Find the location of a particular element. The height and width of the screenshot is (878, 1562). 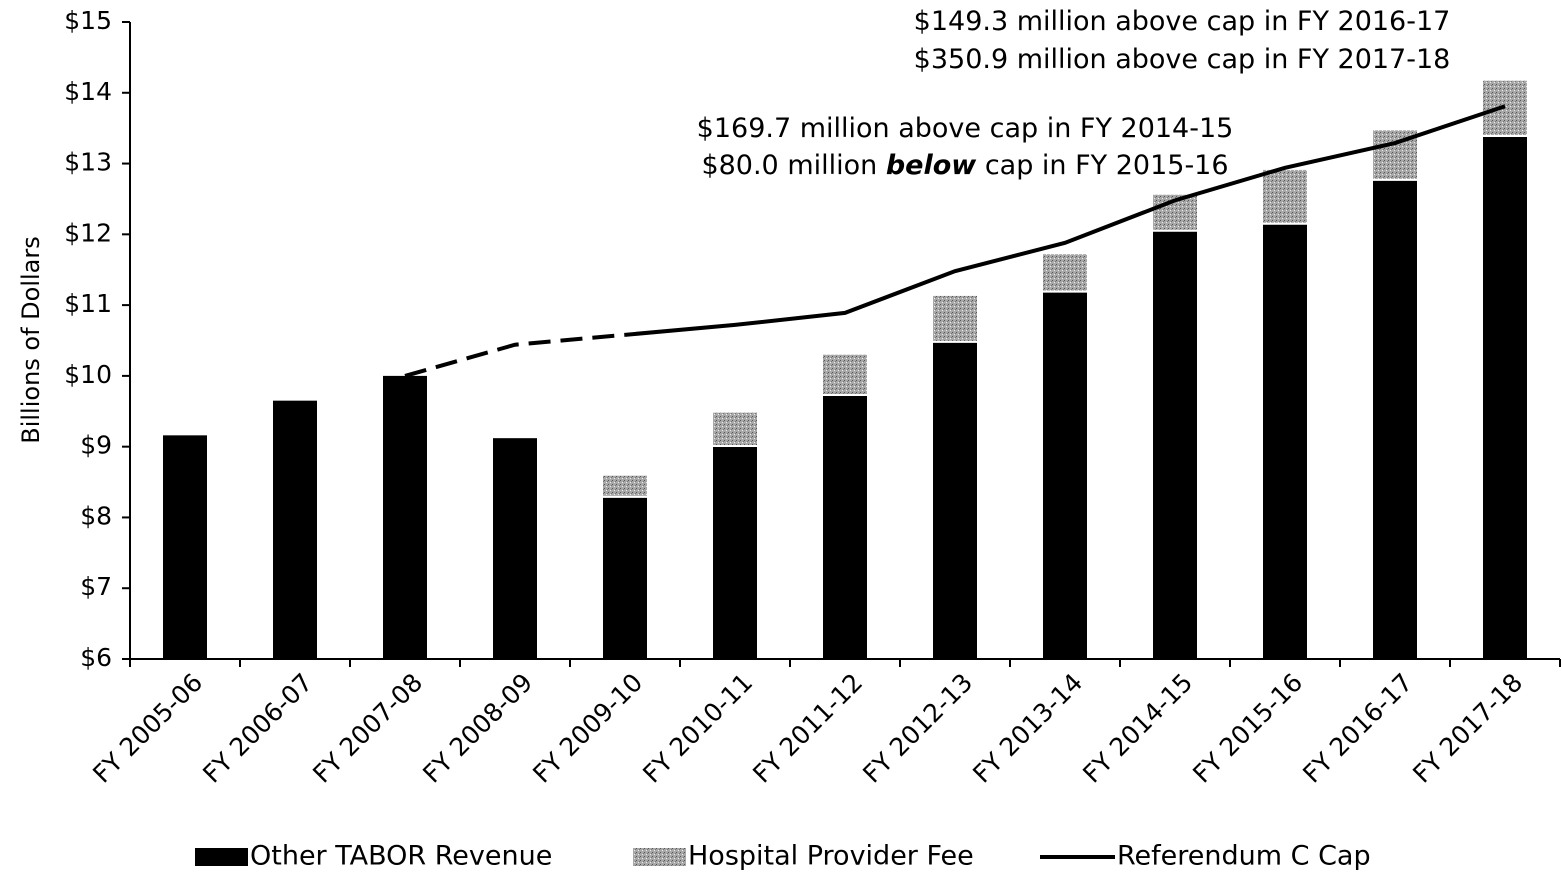

y-tick-label: $9 is located at coordinates (96, 445).